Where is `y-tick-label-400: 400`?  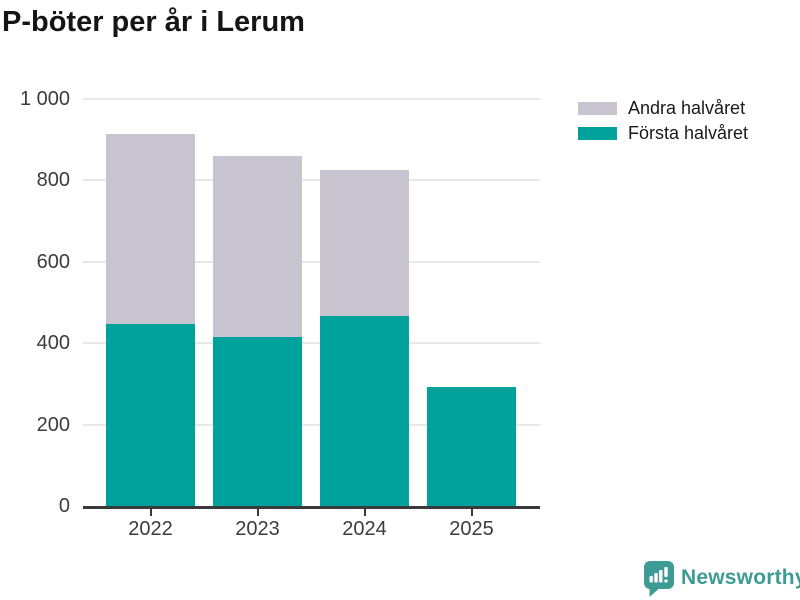
y-tick-label-400: 400 is located at coordinates (53, 343).